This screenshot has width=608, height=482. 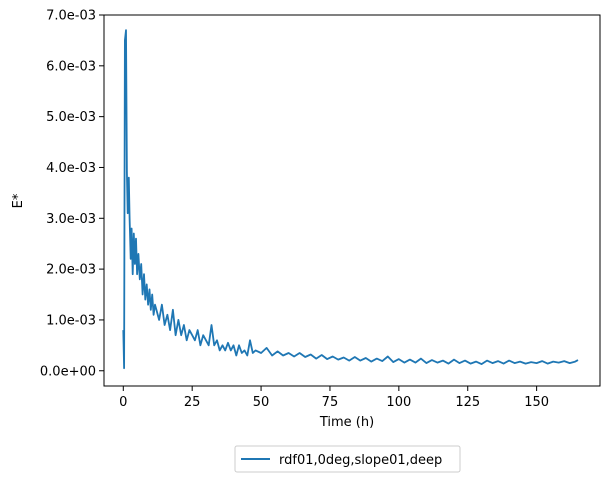 What do you see at coordinates (192, 402) in the screenshot?
I see `x-tick-label: 25` at bounding box center [192, 402].